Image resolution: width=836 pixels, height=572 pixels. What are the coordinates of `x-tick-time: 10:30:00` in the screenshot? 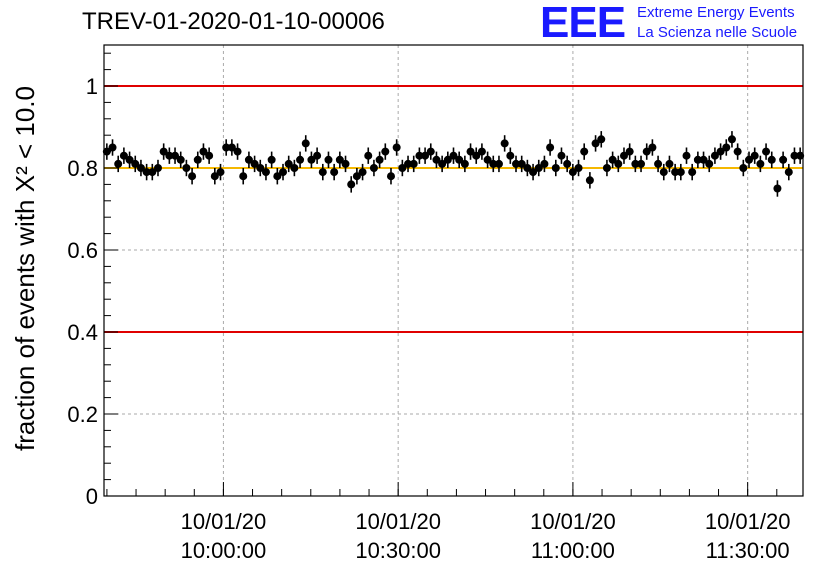 It's located at (398, 550).